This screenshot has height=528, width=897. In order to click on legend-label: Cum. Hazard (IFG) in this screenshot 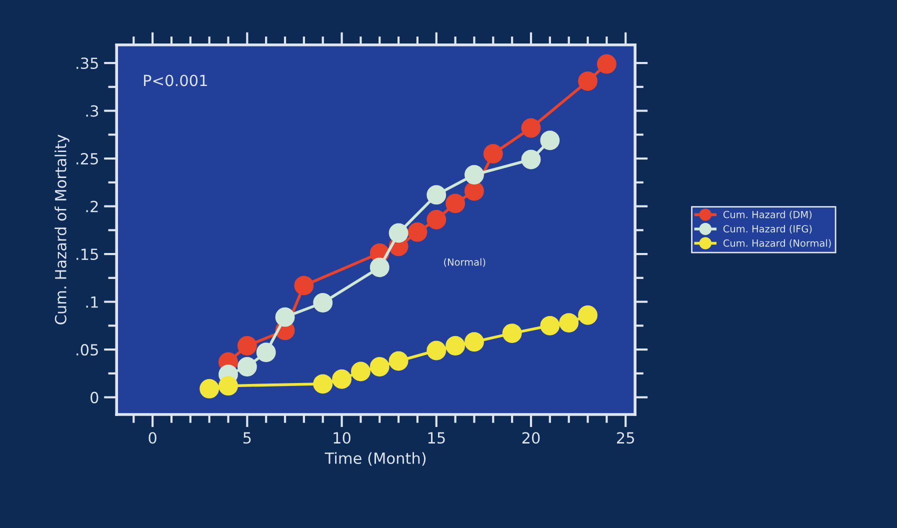, I will do `click(767, 229)`.